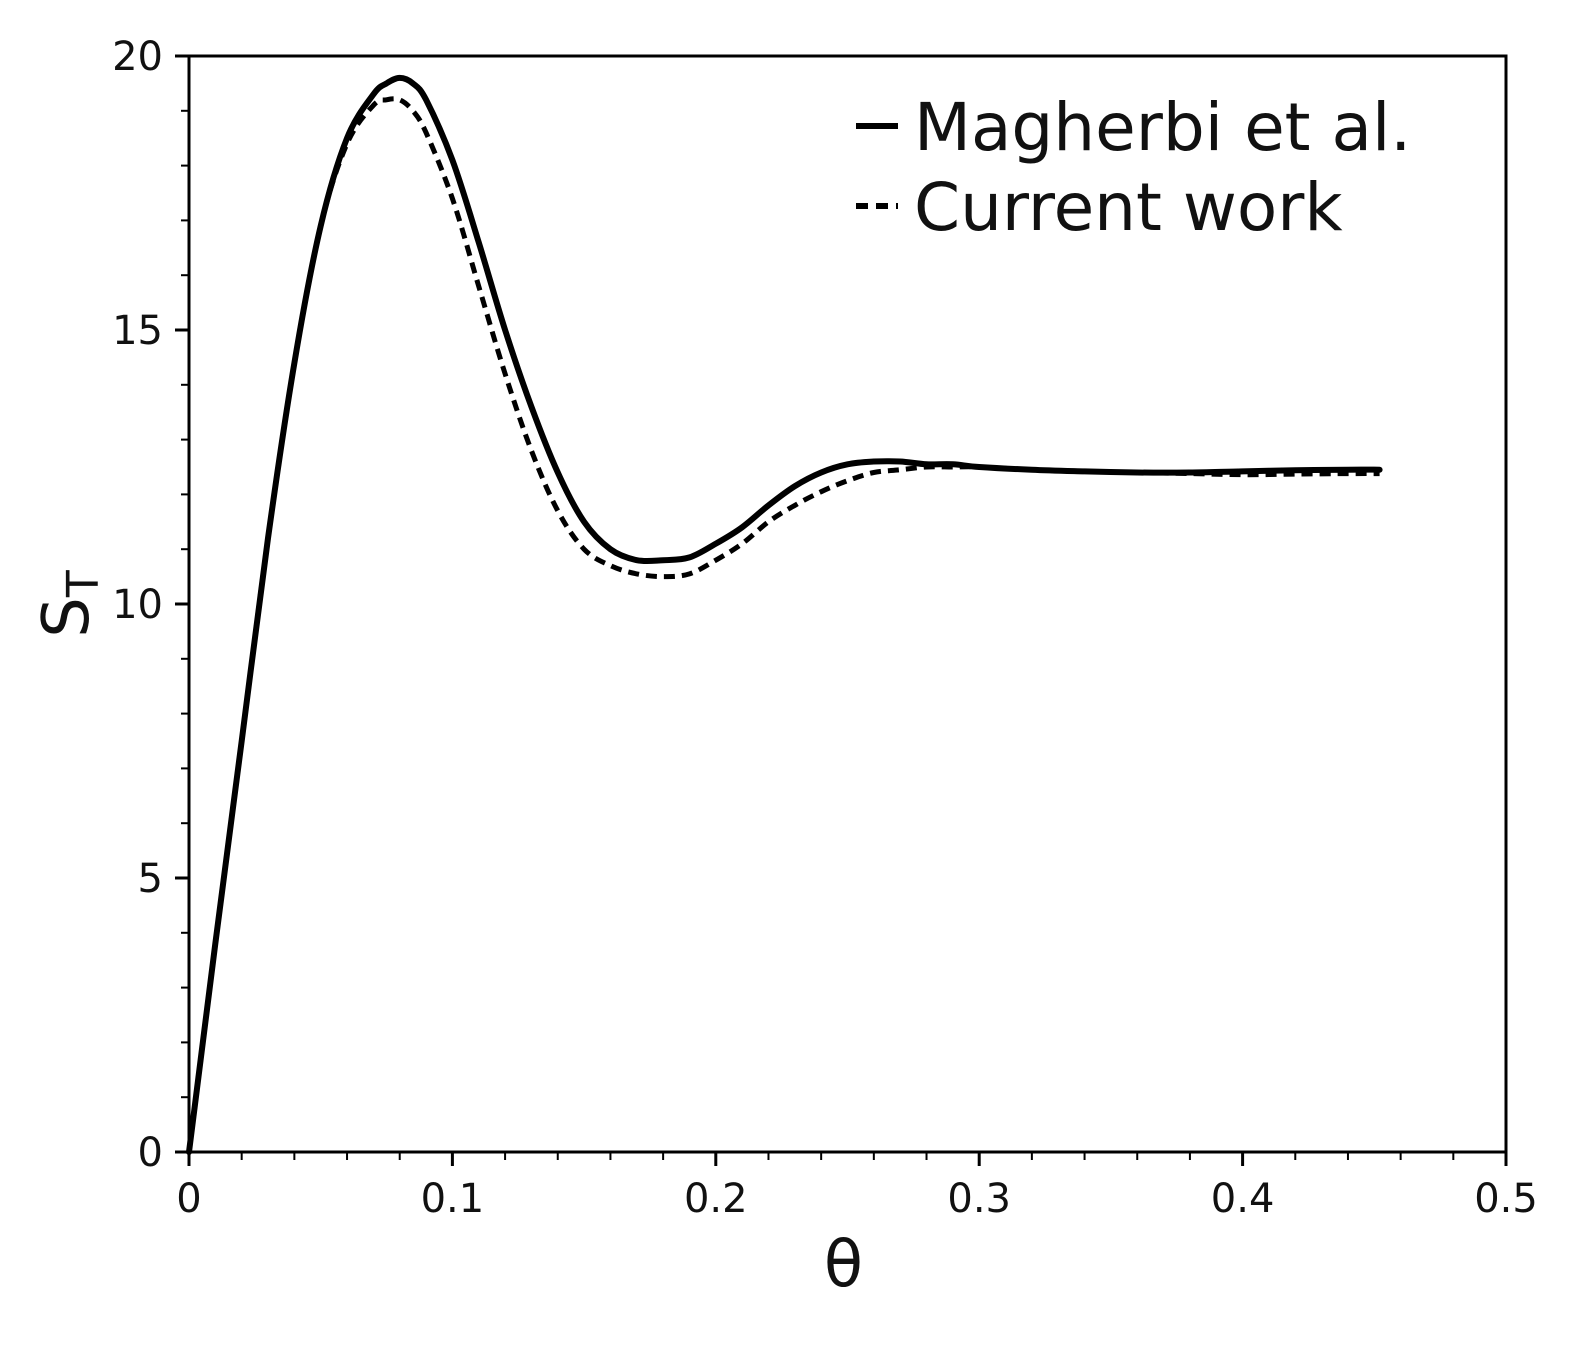 This screenshot has height=1346, width=1593. Describe the element at coordinates (188, 1199) in the screenshot. I see `x-tick-label: 0` at that location.